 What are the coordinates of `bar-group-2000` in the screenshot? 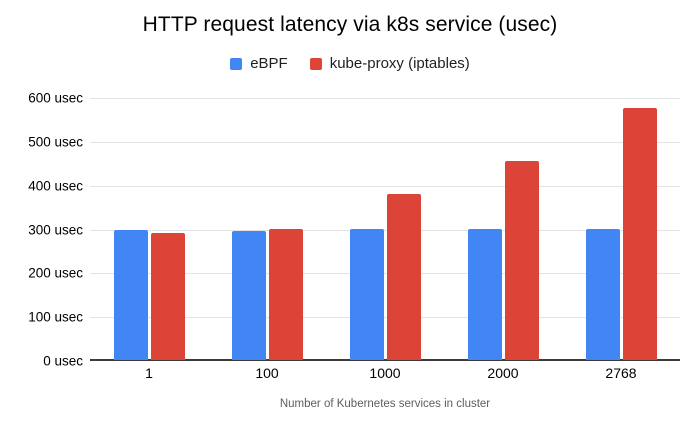 It's located at (503, 229).